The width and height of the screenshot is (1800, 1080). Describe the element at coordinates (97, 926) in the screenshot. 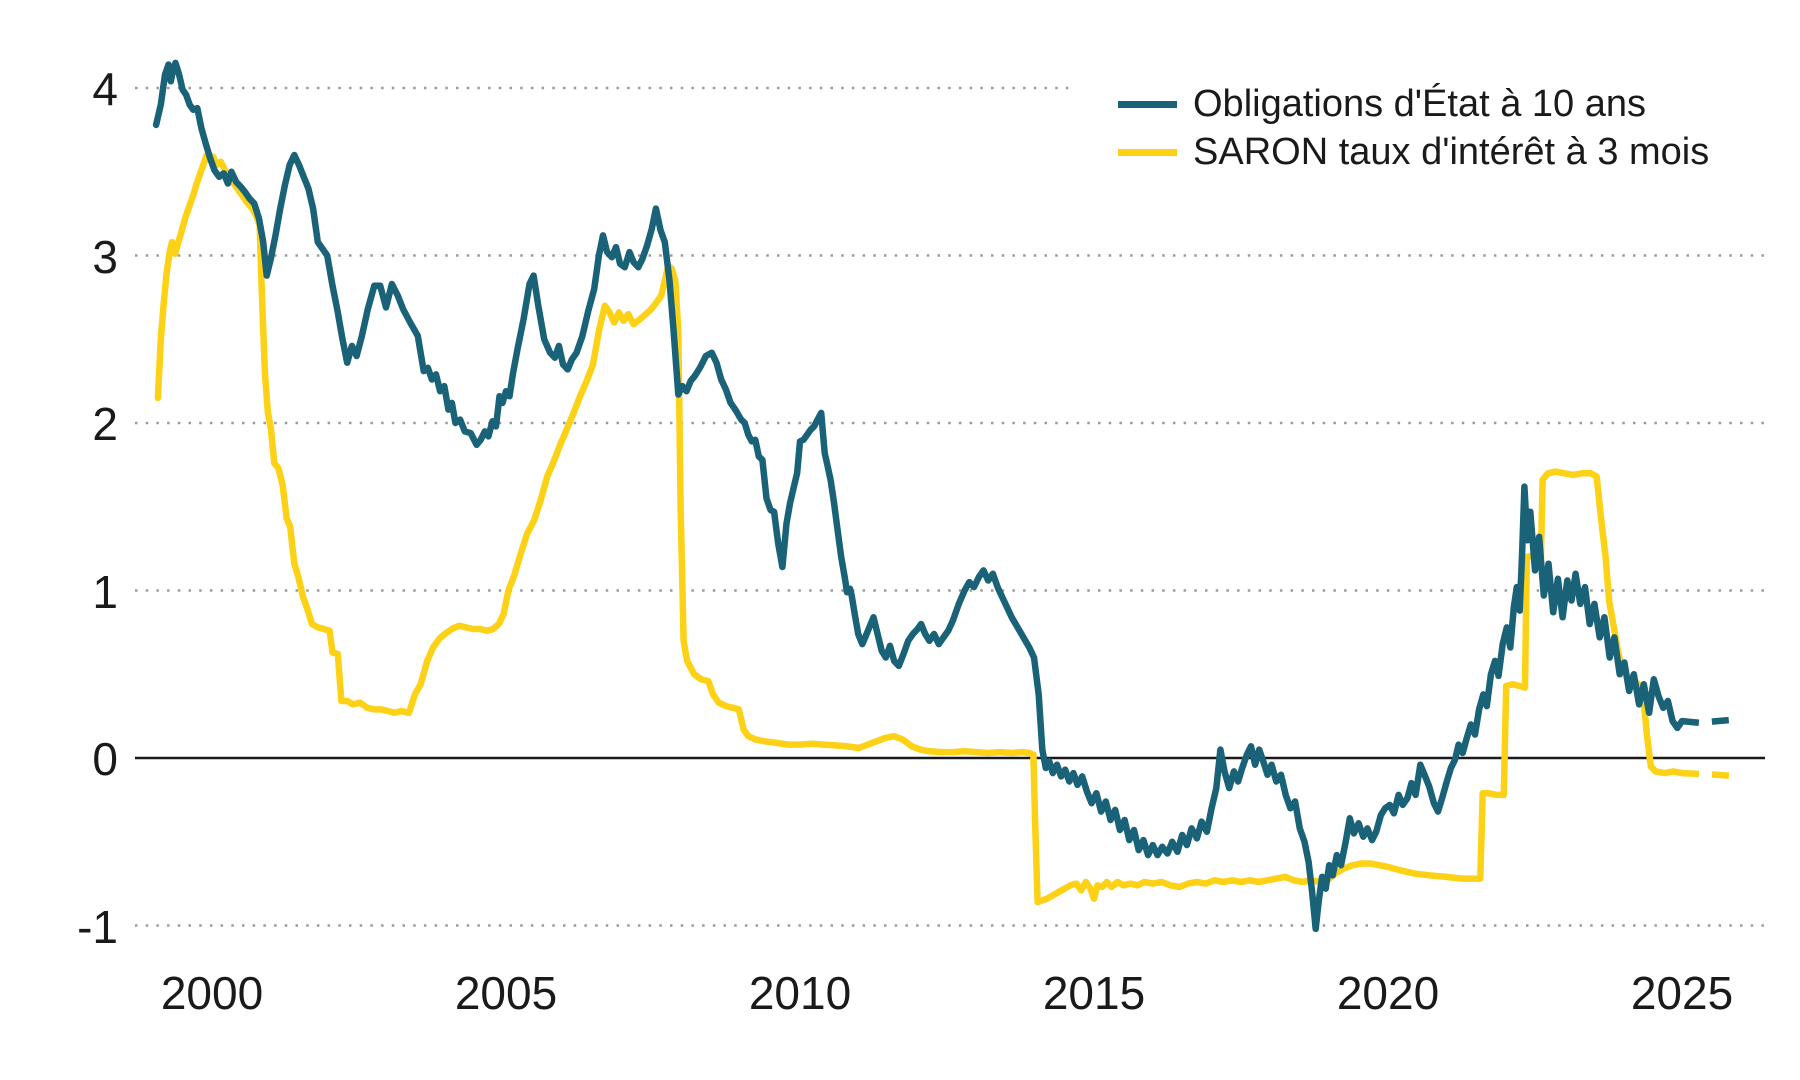

I see `y-tick-label--1: -1` at that location.